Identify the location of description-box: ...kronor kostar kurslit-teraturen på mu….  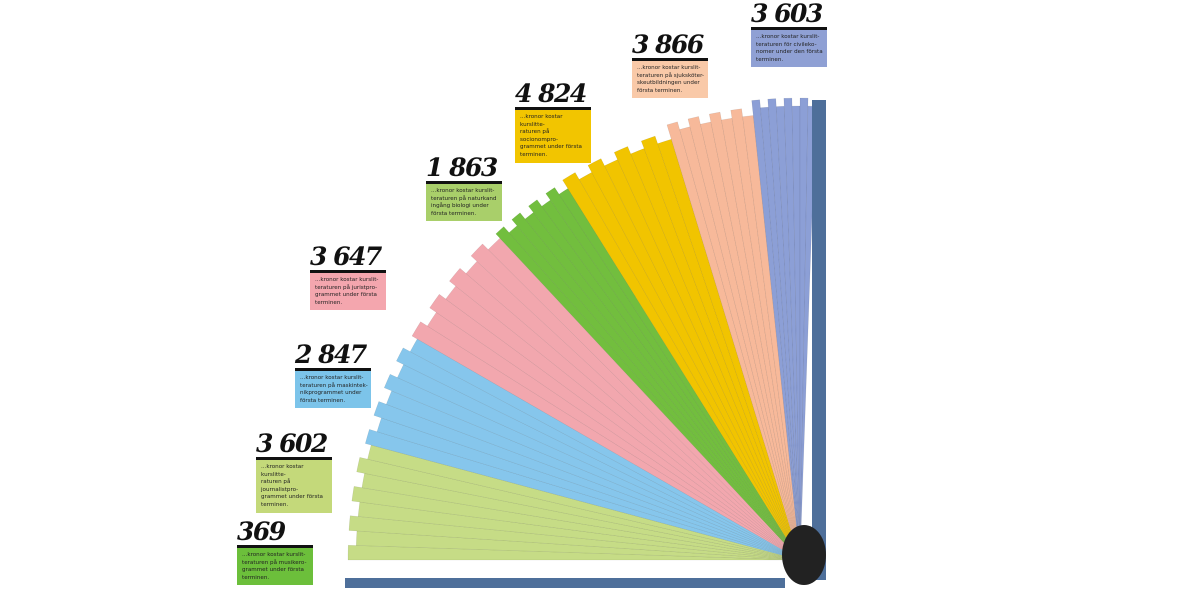
(275, 567).